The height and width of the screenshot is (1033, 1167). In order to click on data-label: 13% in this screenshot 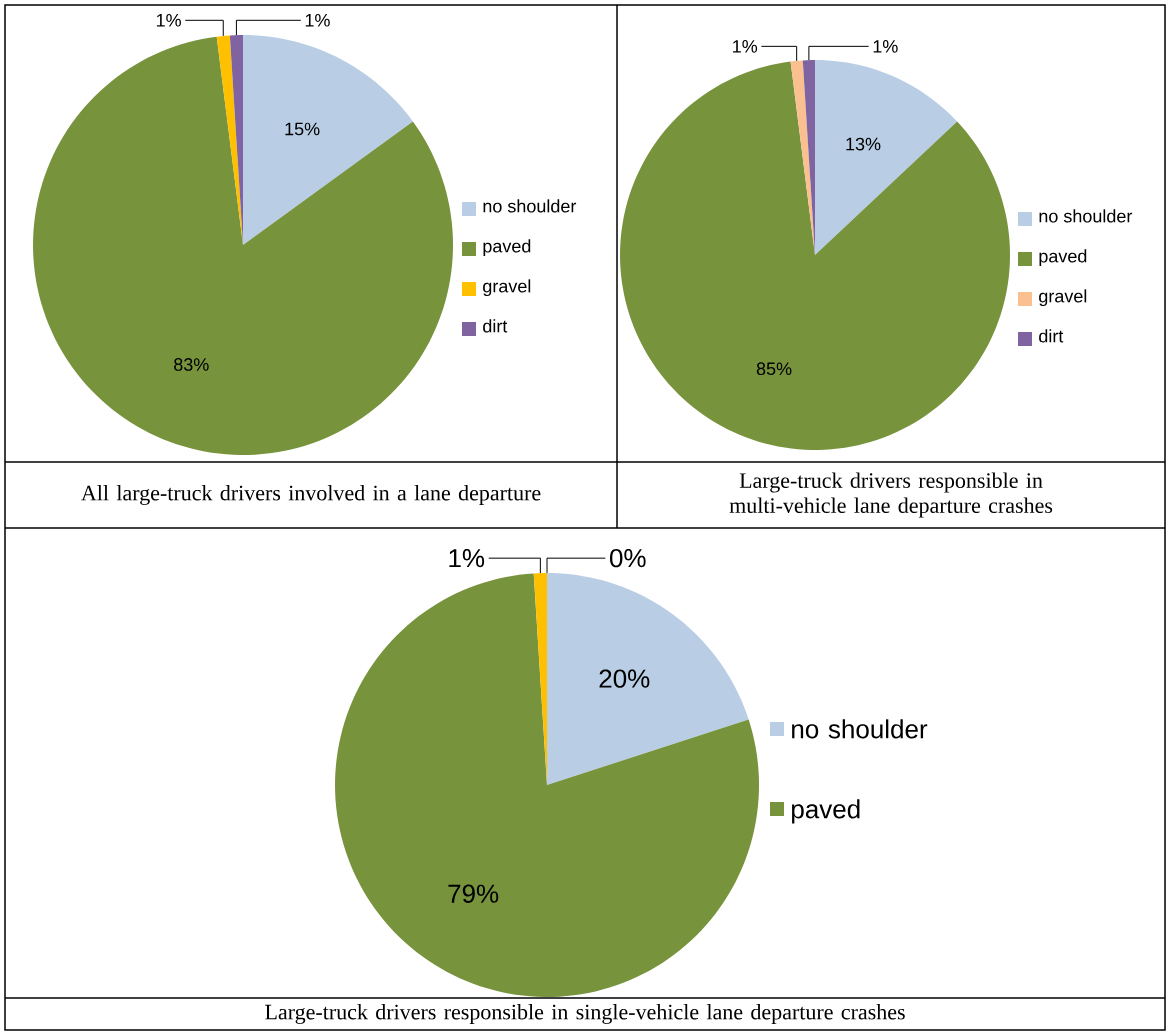, I will do `click(863, 144)`.